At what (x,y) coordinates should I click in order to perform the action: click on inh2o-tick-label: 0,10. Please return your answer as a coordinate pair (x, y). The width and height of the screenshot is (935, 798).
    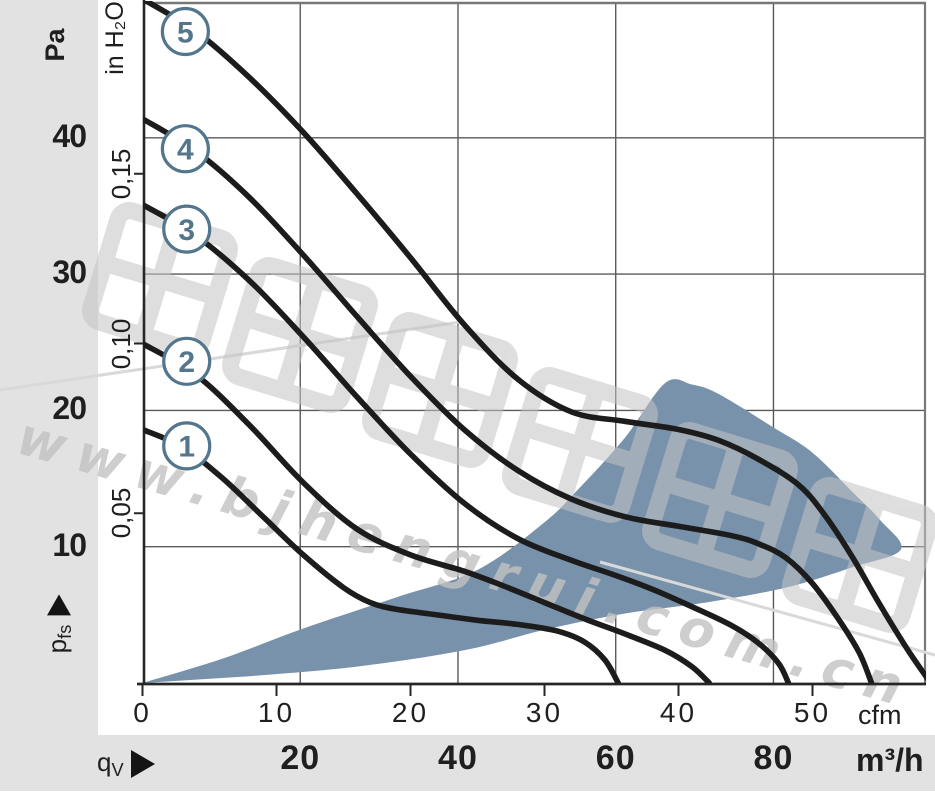
    Looking at the image, I should click on (121, 343).